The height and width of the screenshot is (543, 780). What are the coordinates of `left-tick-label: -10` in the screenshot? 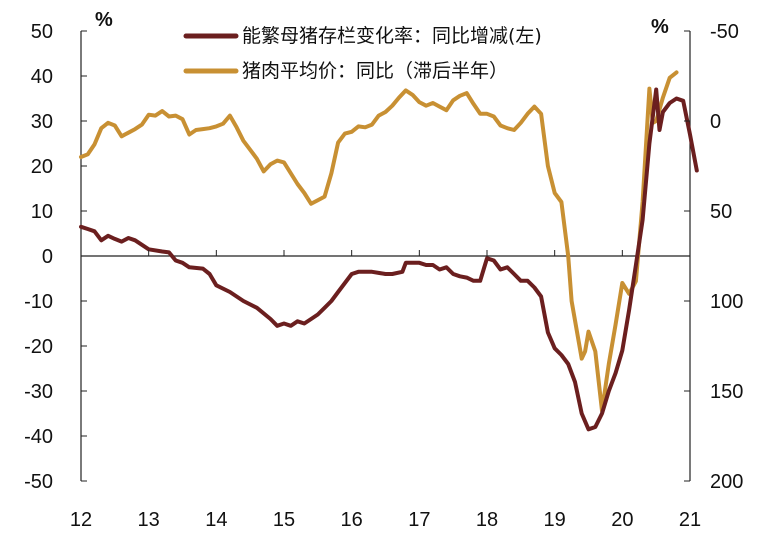 It's located at (38, 302).